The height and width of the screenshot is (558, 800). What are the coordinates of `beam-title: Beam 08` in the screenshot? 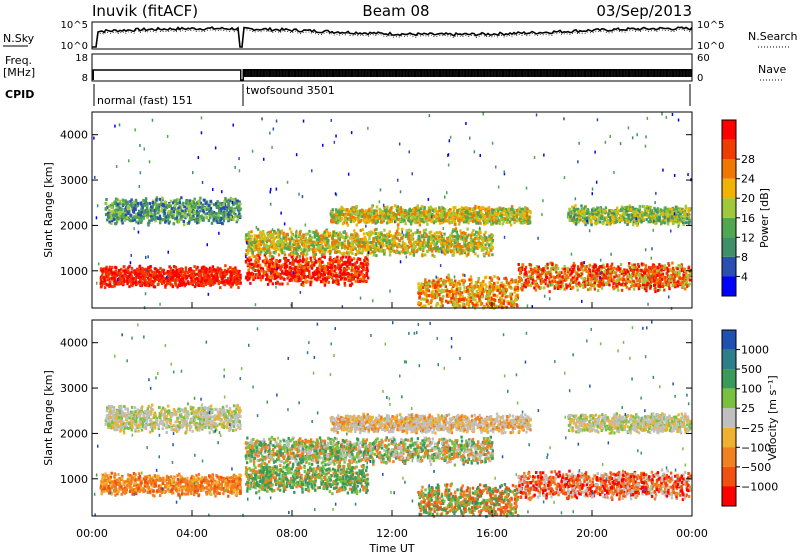 It's located at (395, 11).